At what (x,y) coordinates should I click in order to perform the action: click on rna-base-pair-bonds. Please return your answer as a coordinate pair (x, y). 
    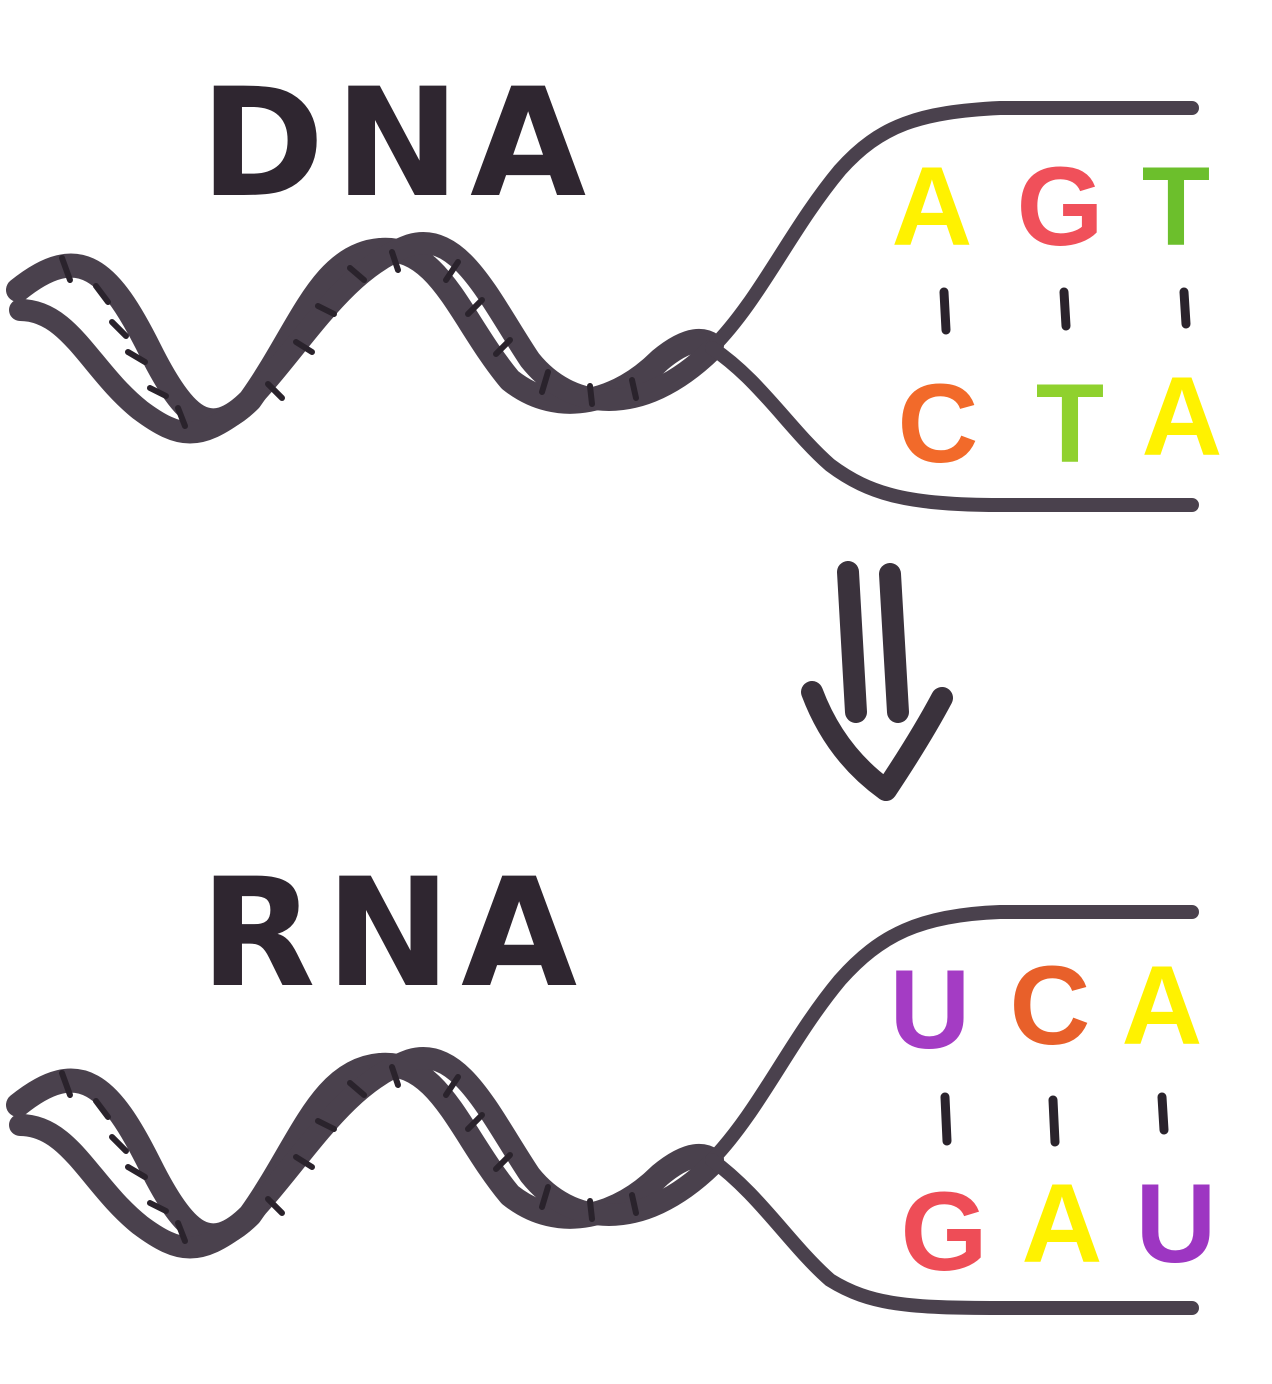
    Looking at the image, I should click on (1054, 1119).